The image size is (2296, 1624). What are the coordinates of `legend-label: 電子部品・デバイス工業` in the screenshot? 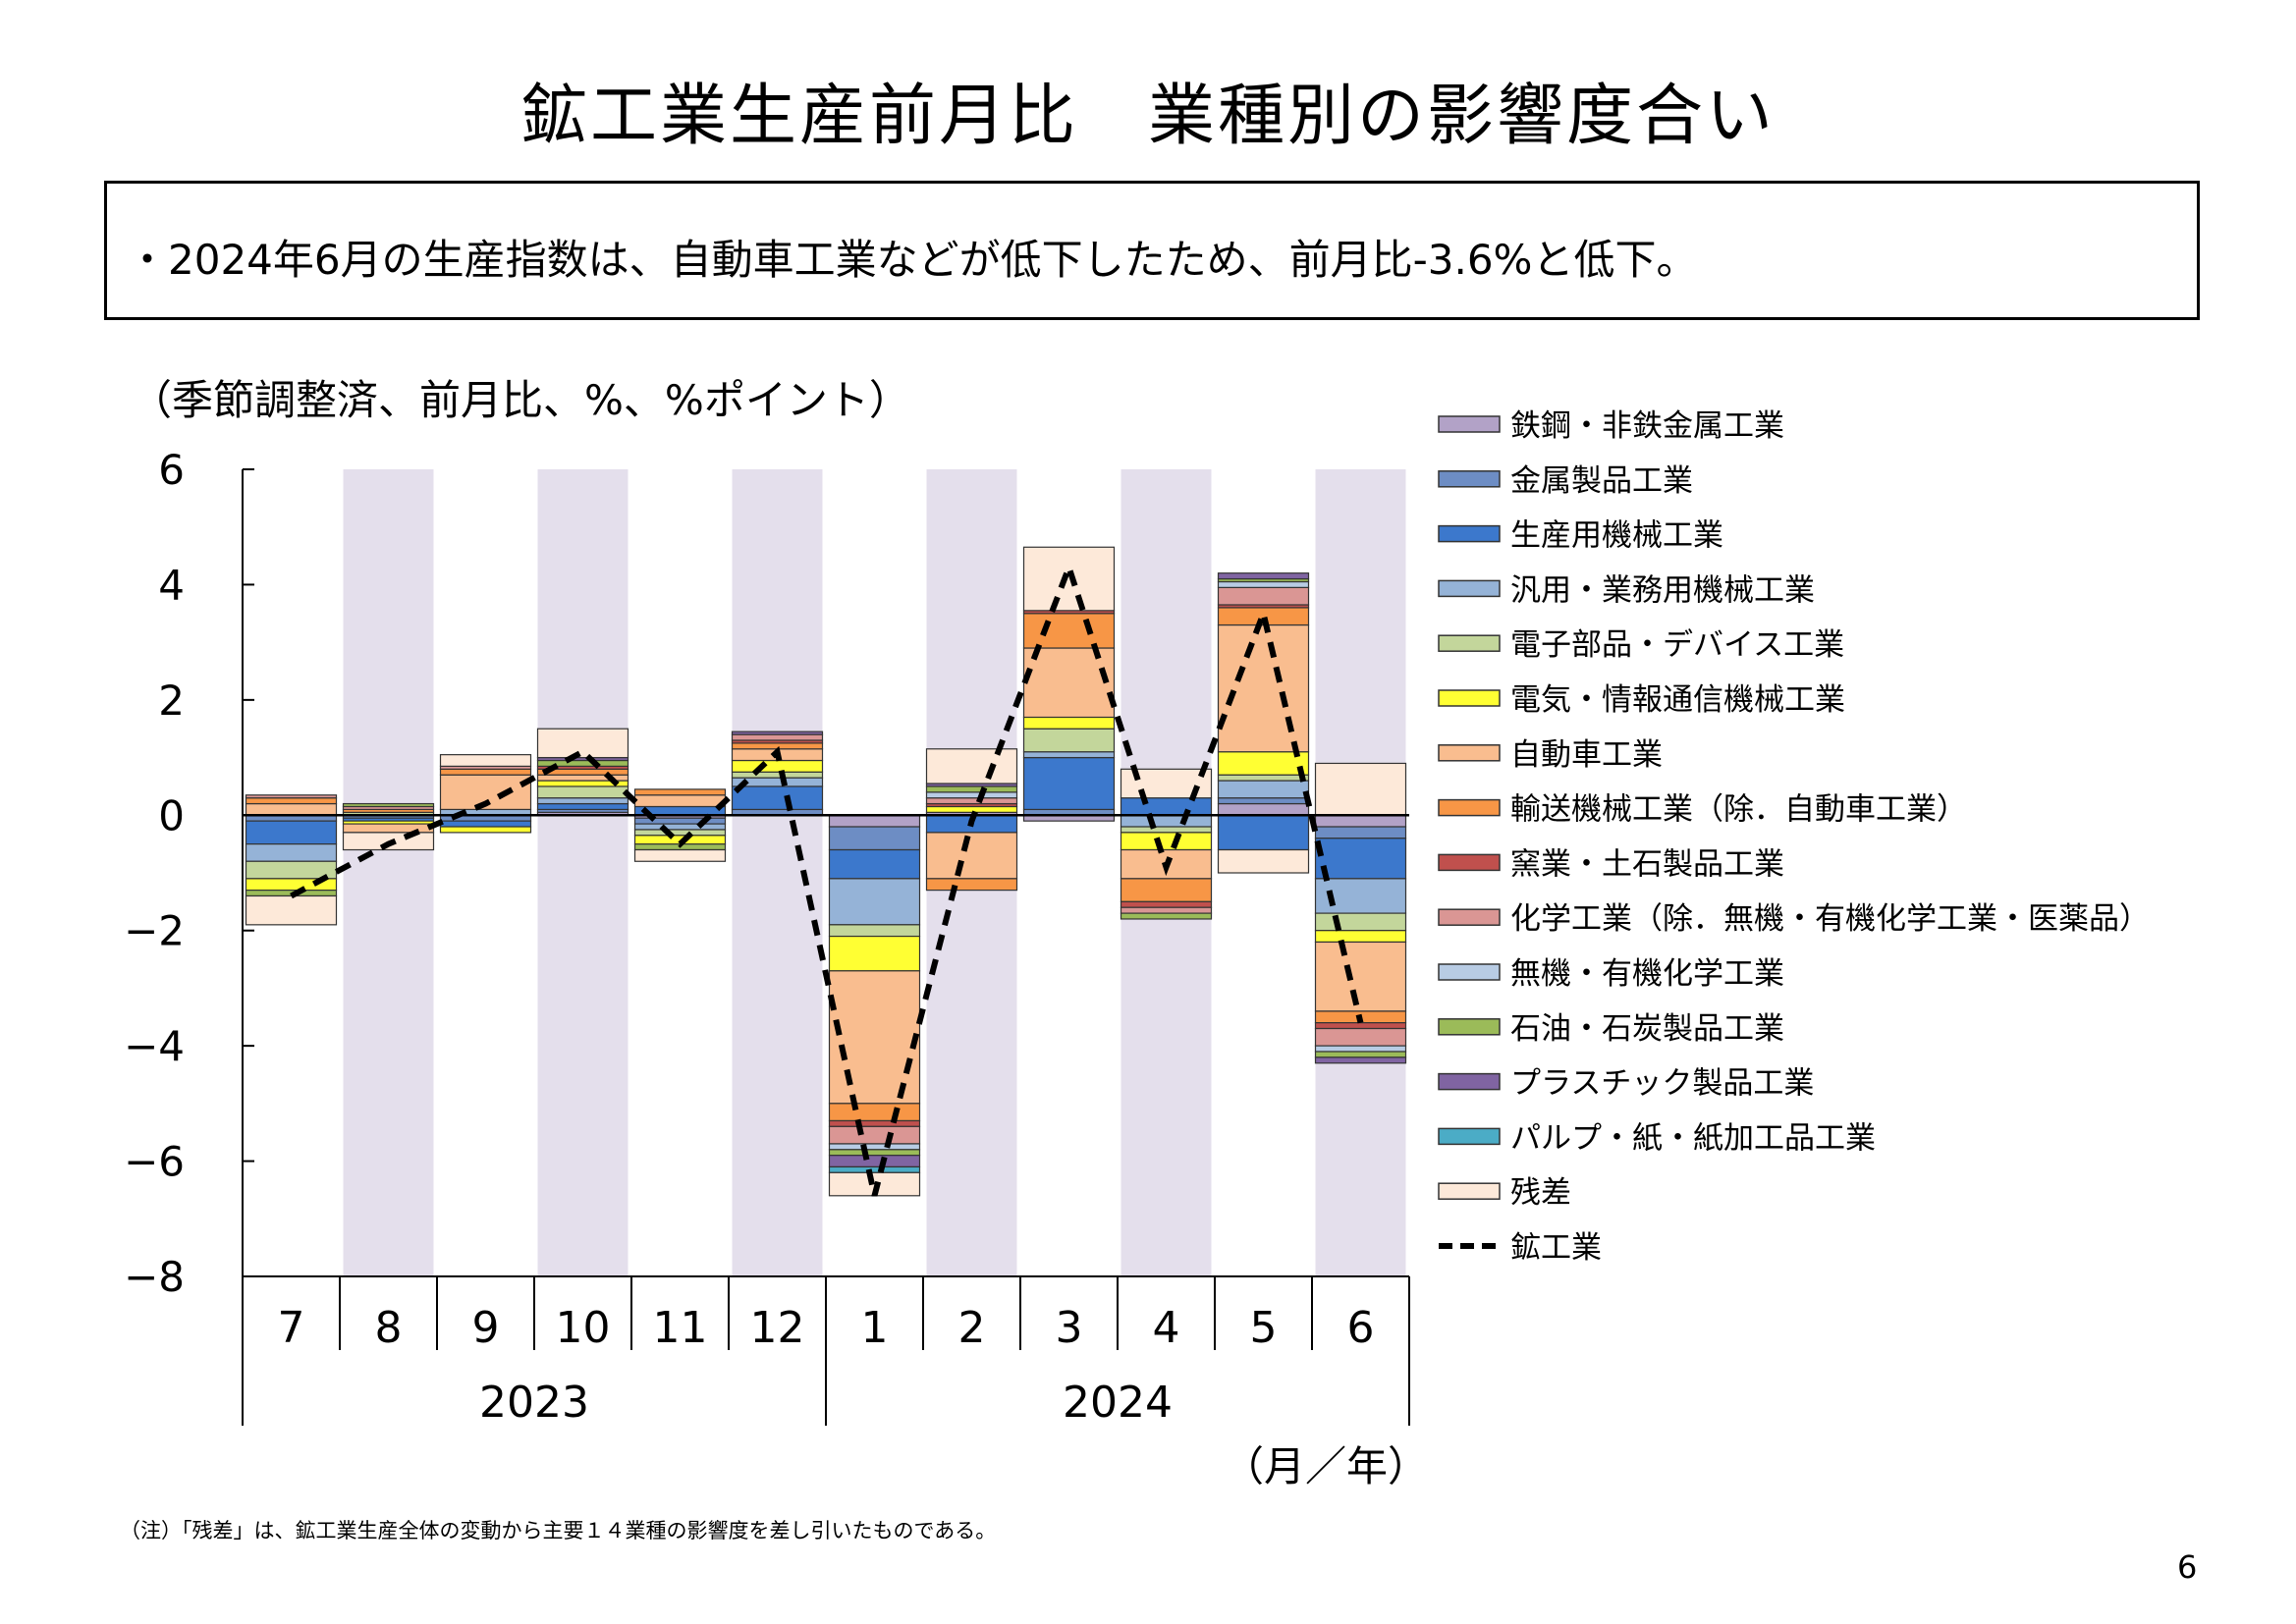 It's located at (1677, 645).